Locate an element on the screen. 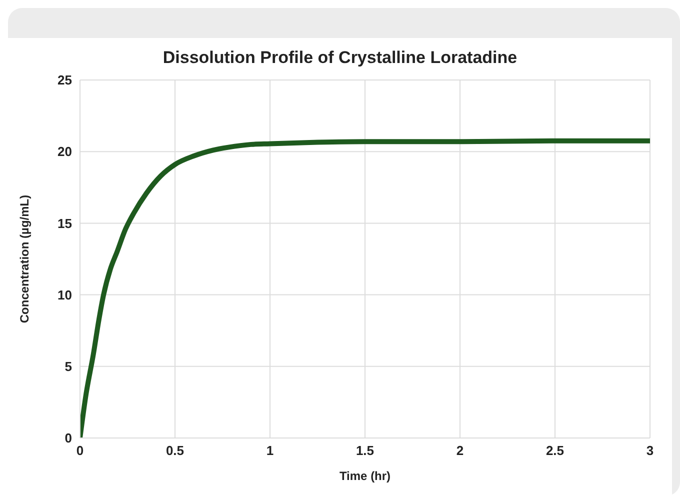  x-tick-label: 2 is located at coordinates (460, 450).